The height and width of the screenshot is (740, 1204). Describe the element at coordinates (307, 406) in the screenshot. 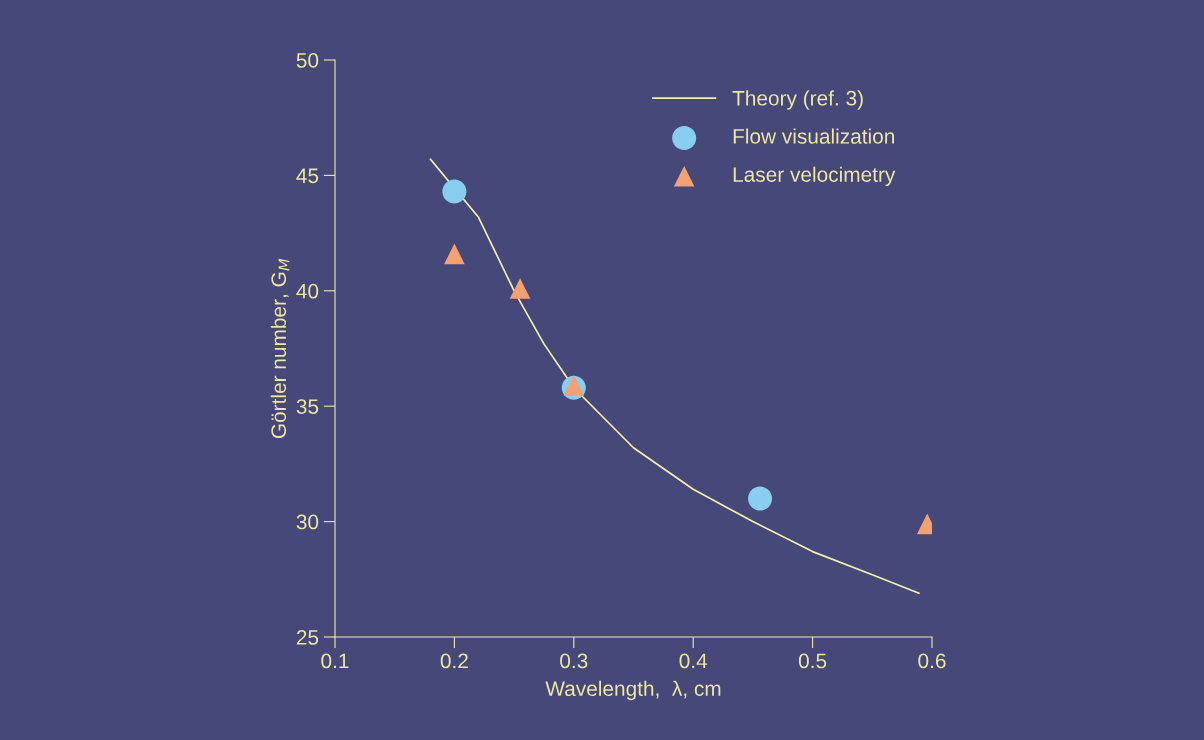

I see `y-tick-label: 35` at that location.